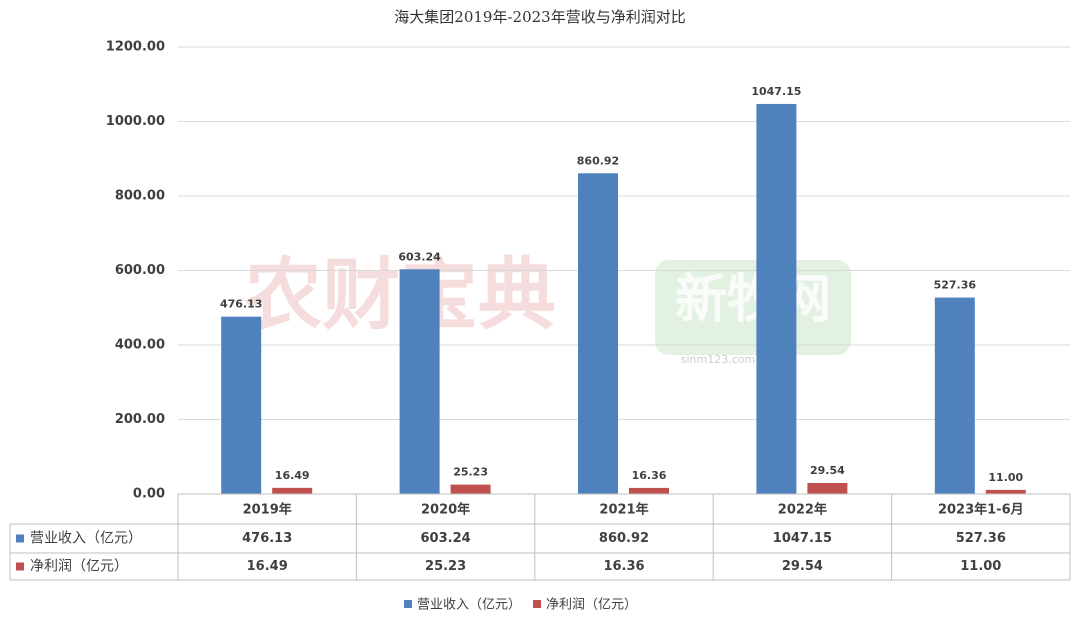  I want to click on watermark: sinm123.com, so click(718, 359).